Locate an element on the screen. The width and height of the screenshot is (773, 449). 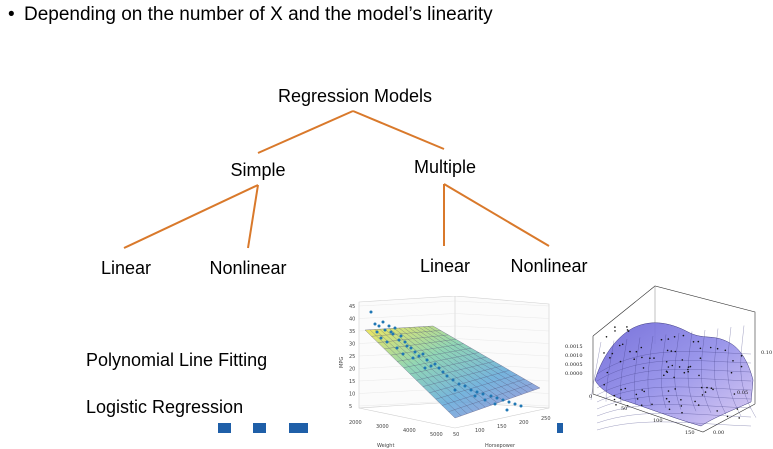
regression-surface is located at coordinates (452, 372).